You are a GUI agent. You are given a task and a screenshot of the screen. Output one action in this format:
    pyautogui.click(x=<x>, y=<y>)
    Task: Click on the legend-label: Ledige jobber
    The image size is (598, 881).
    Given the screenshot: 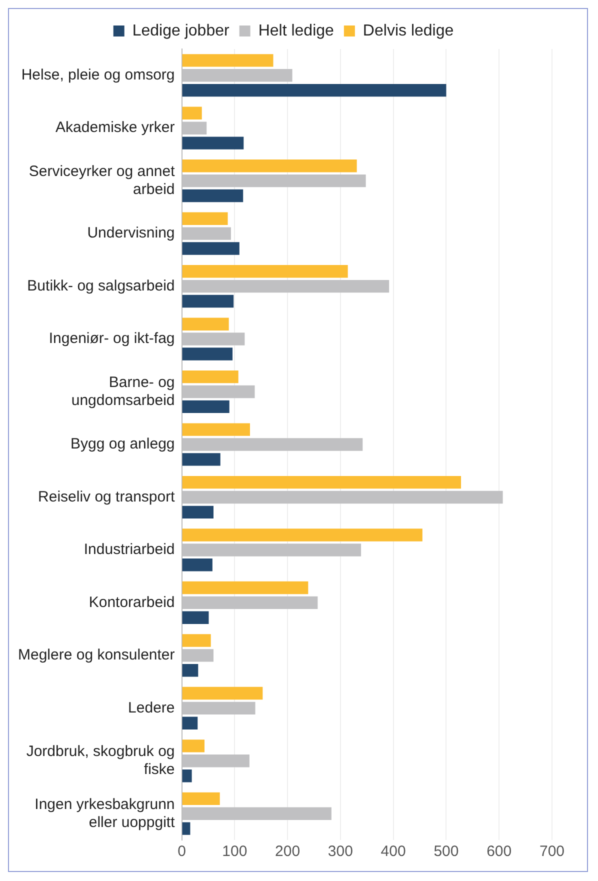 What is the action you would take?
    pyautogui.click(x=181, y=31)
    